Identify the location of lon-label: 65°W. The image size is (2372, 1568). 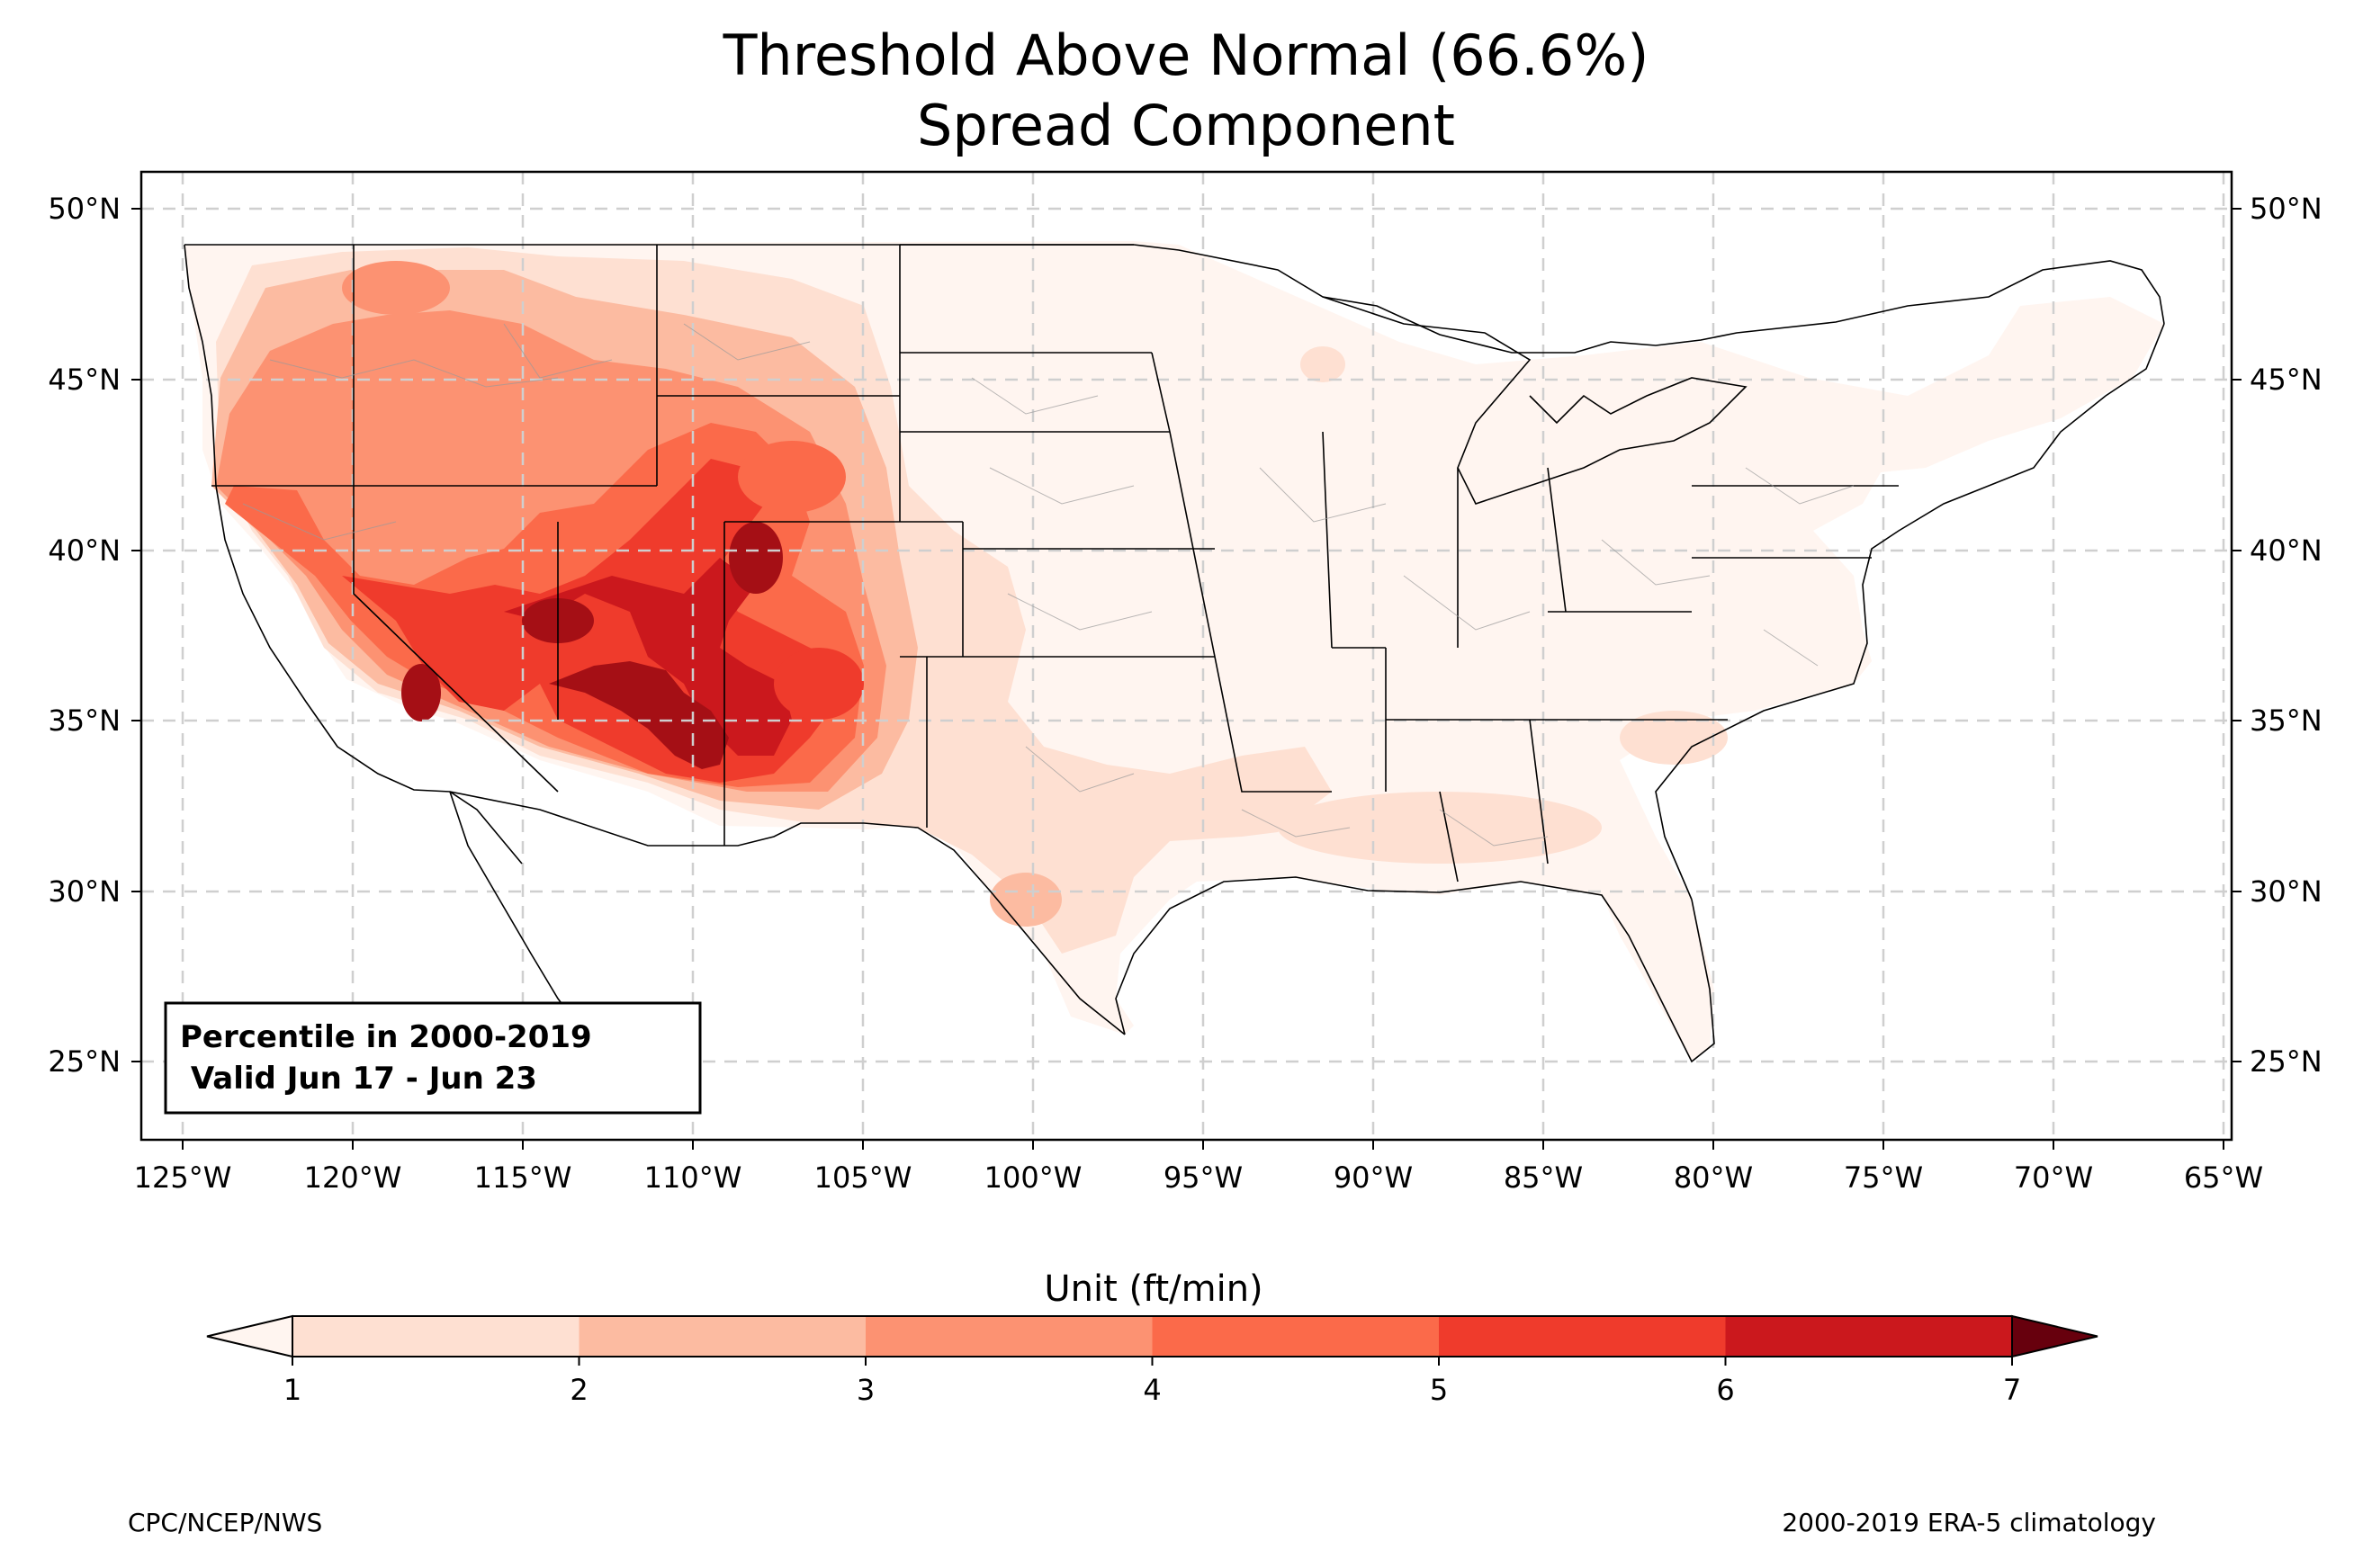
(2224, 1177).